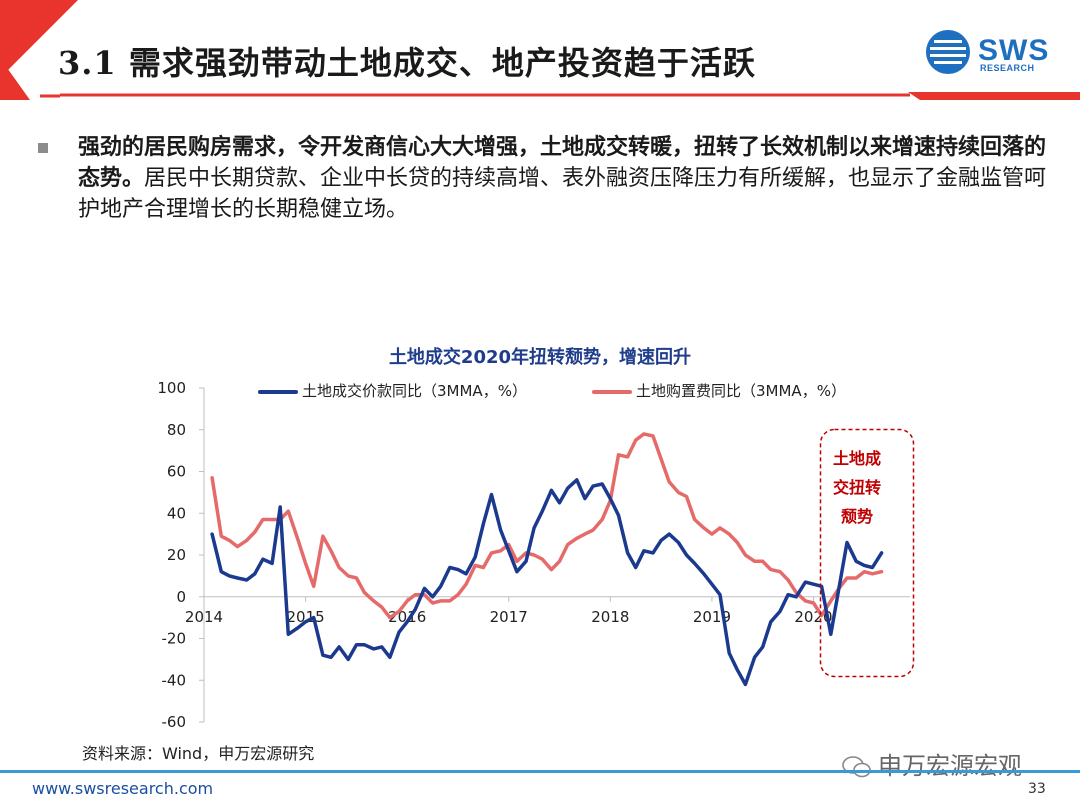  What do you see at coordinates (856, 516) in the screenshot?
I see `annotation-line: 颓势` at bounding box center [856, 516].